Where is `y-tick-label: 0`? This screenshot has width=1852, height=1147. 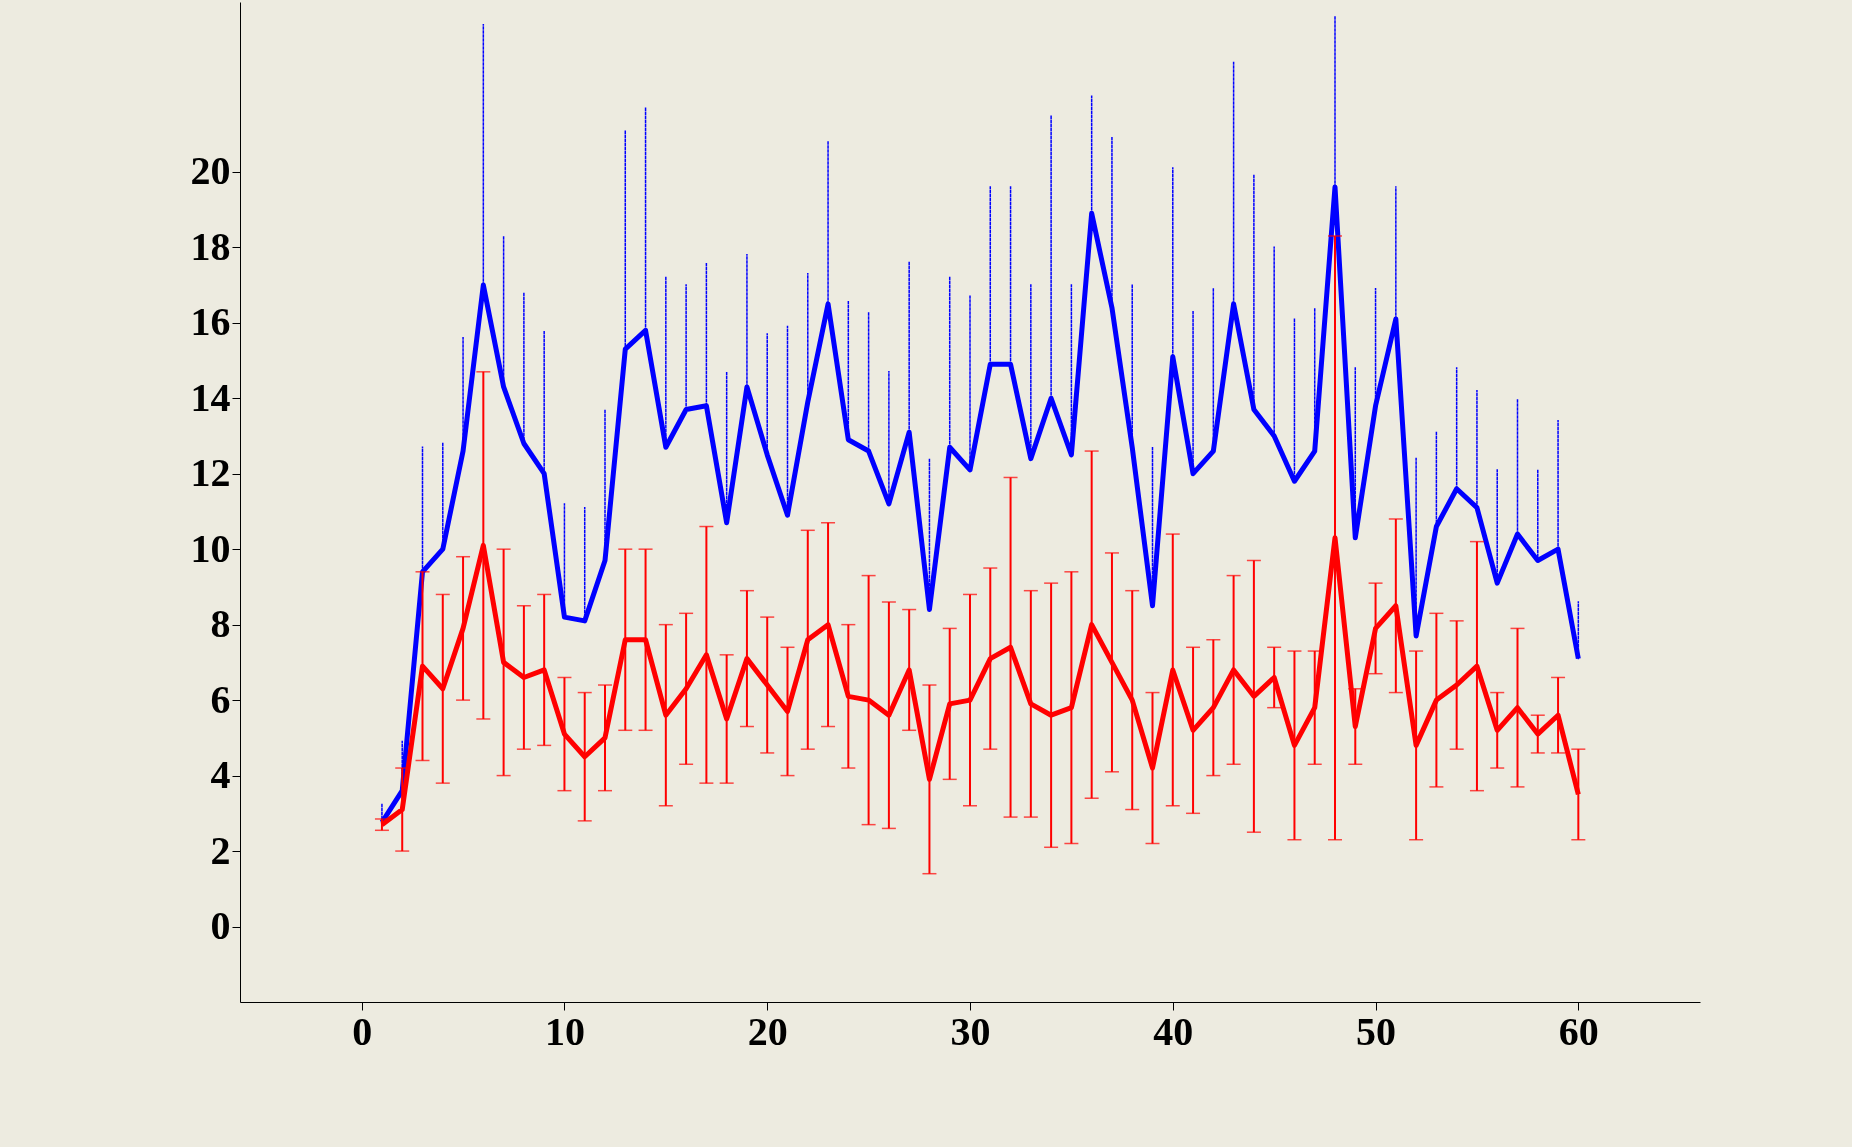 y-tick-label: 0 is located at coordinates (220, 926).